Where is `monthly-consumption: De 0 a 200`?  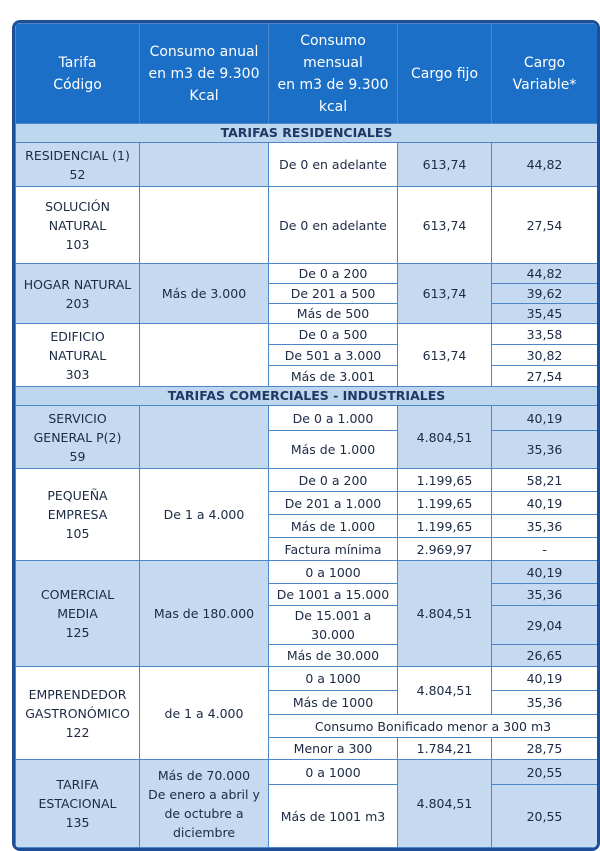 monthly-consumption: De 0 a 200 is located at coordinates (333, 273).